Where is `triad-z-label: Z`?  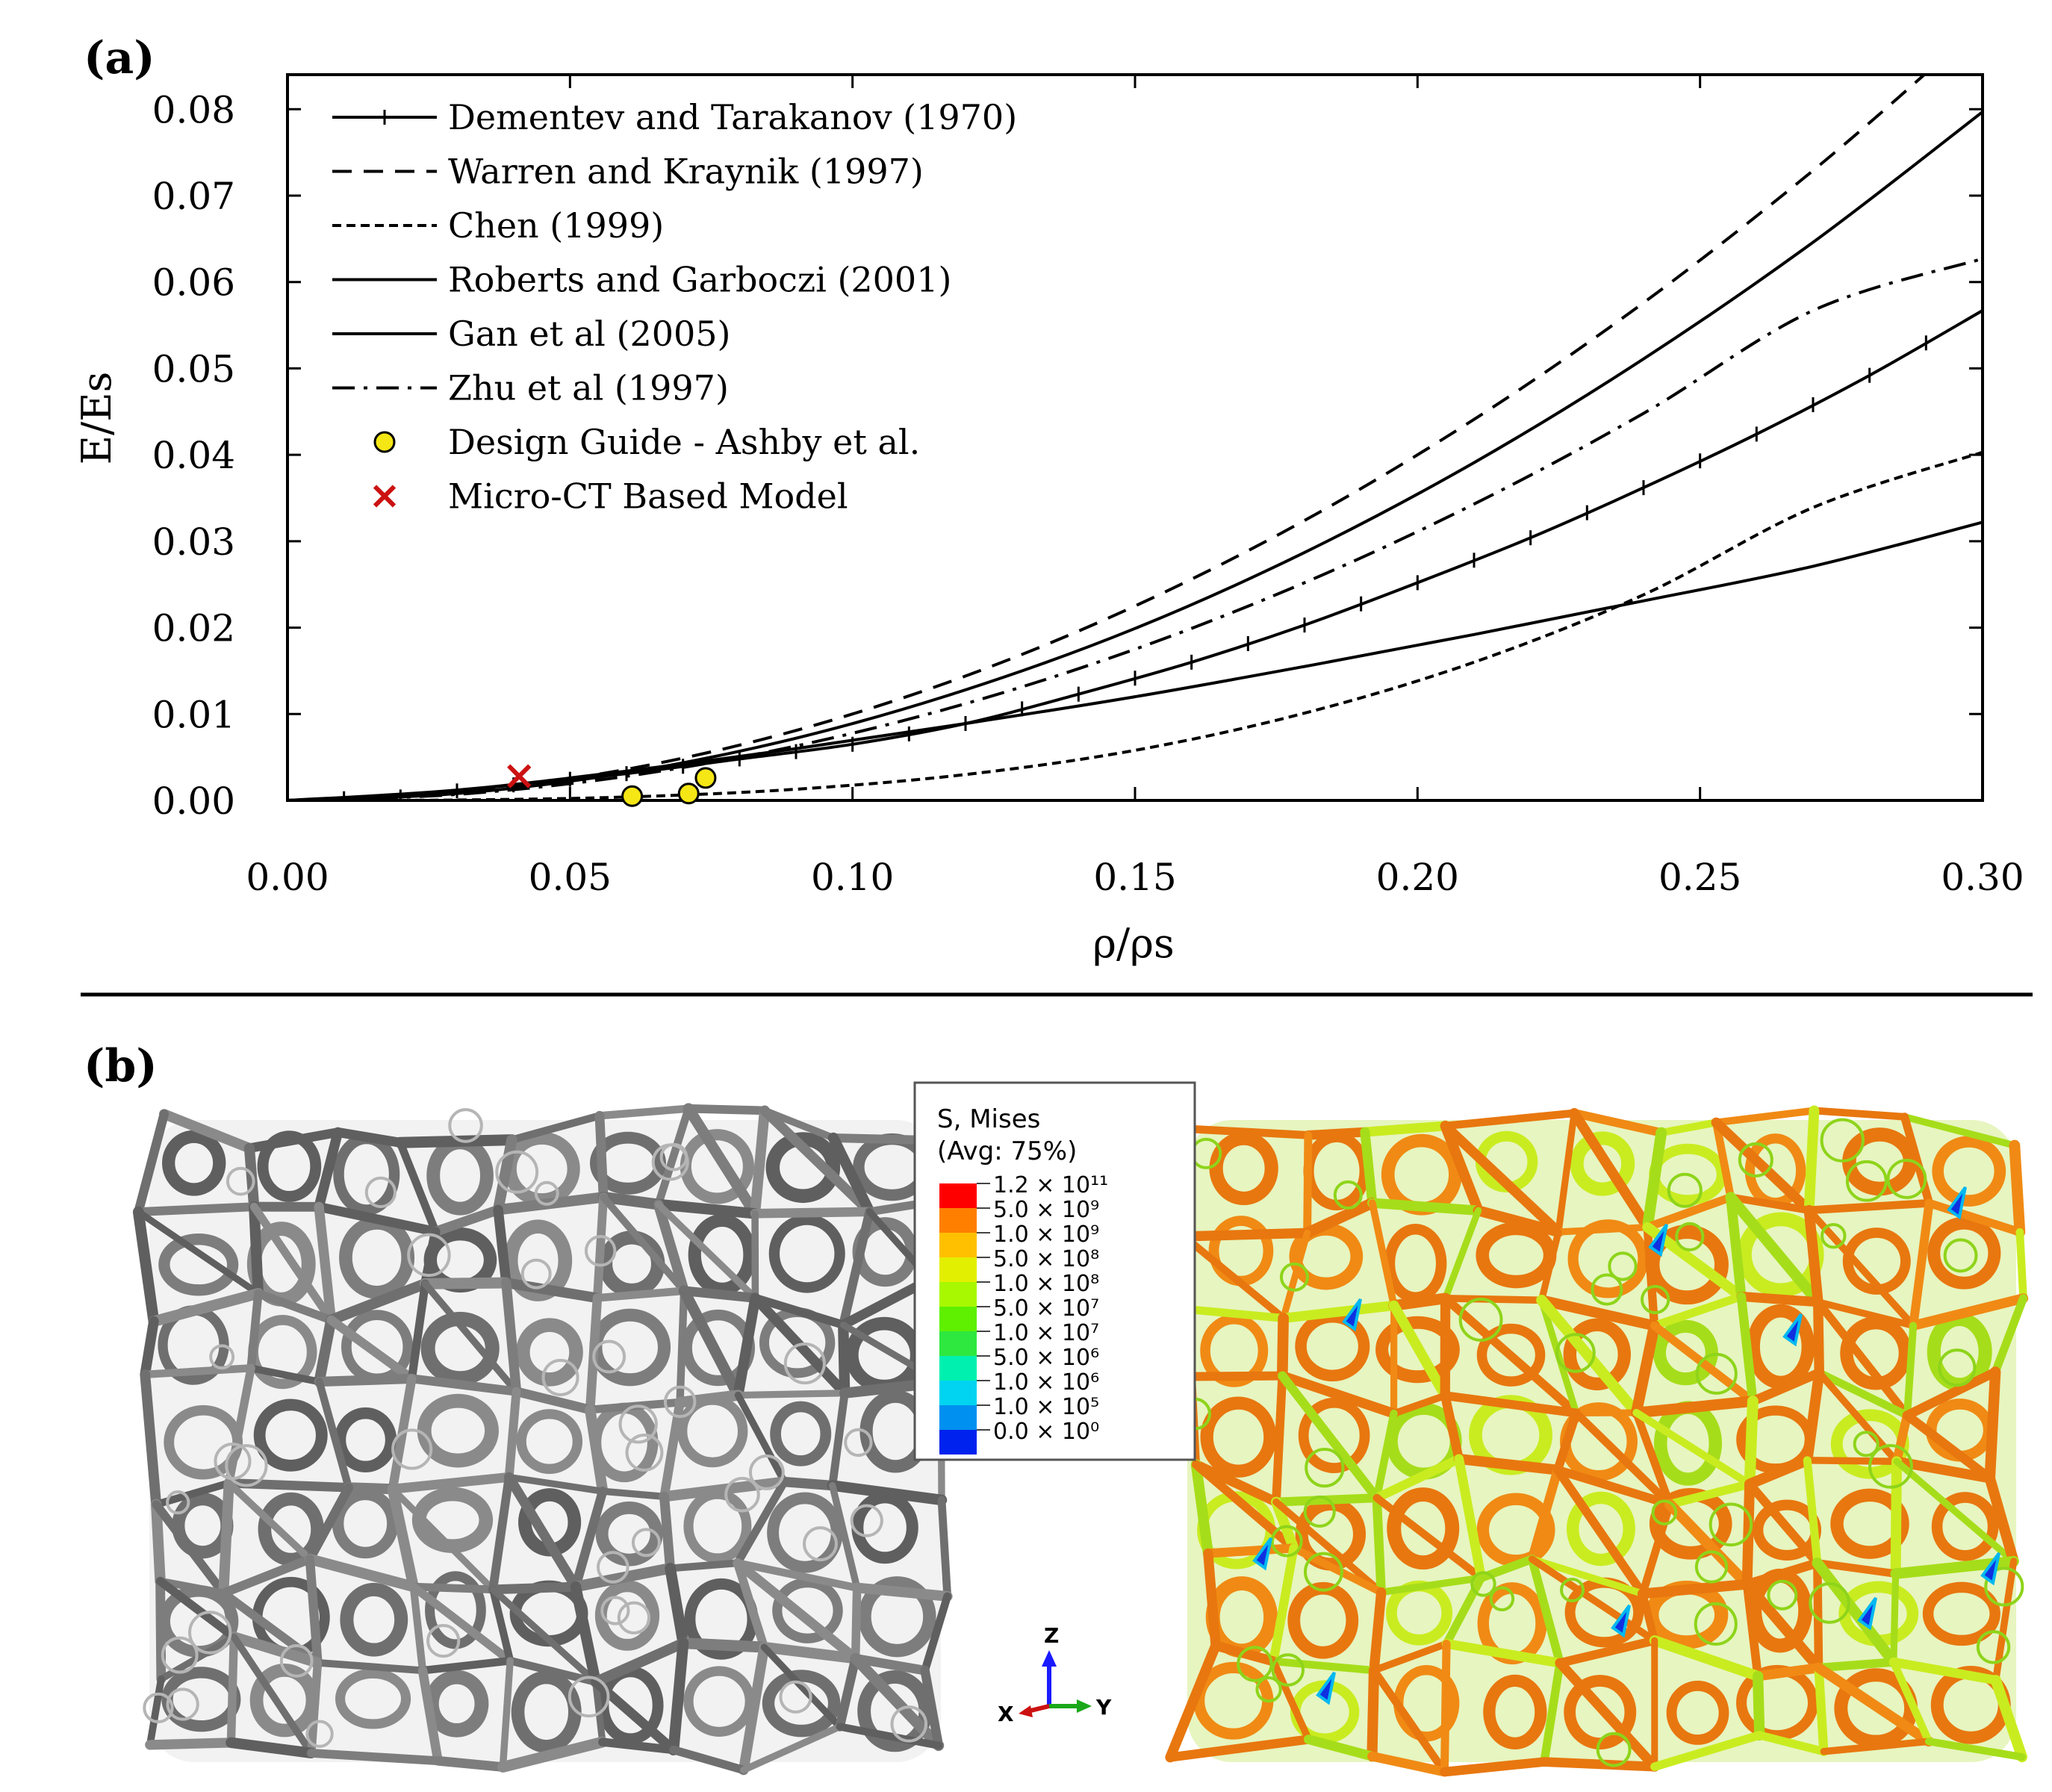
triad-z-label: Z is located at coordinates (1051, 1636).